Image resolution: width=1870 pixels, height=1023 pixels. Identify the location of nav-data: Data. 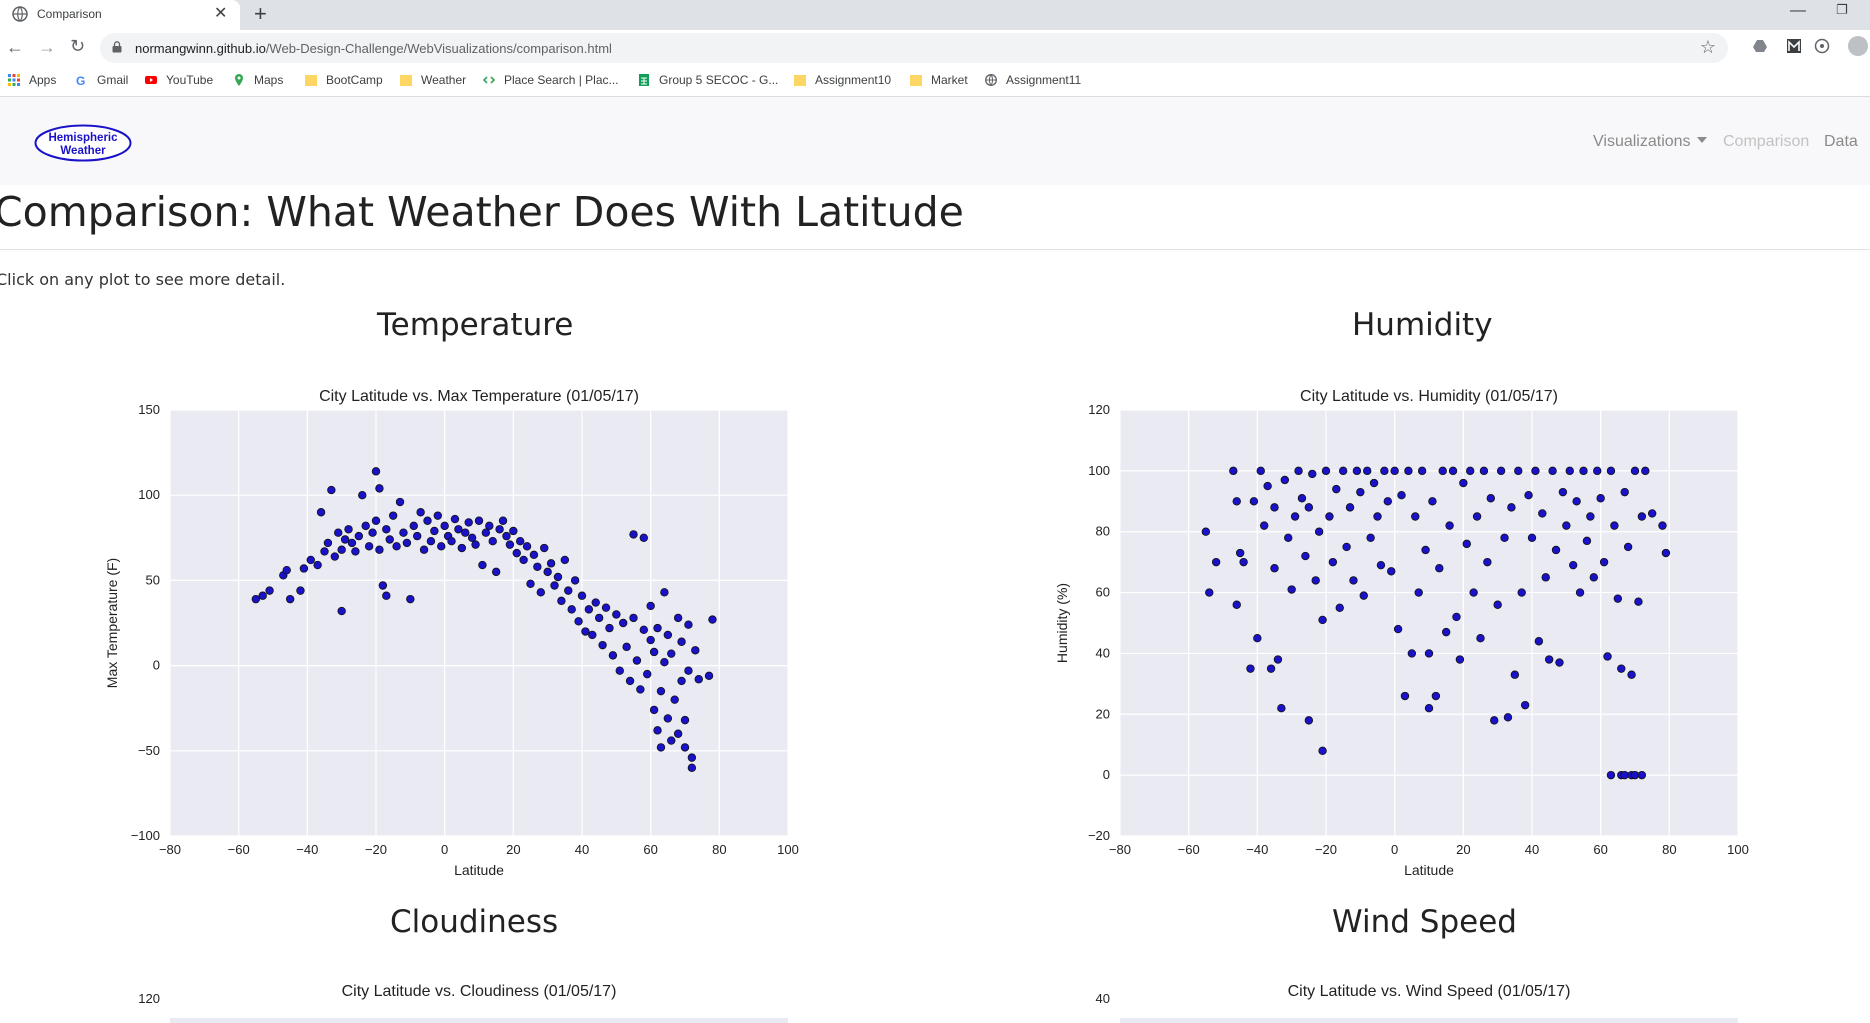
(1841, 141).